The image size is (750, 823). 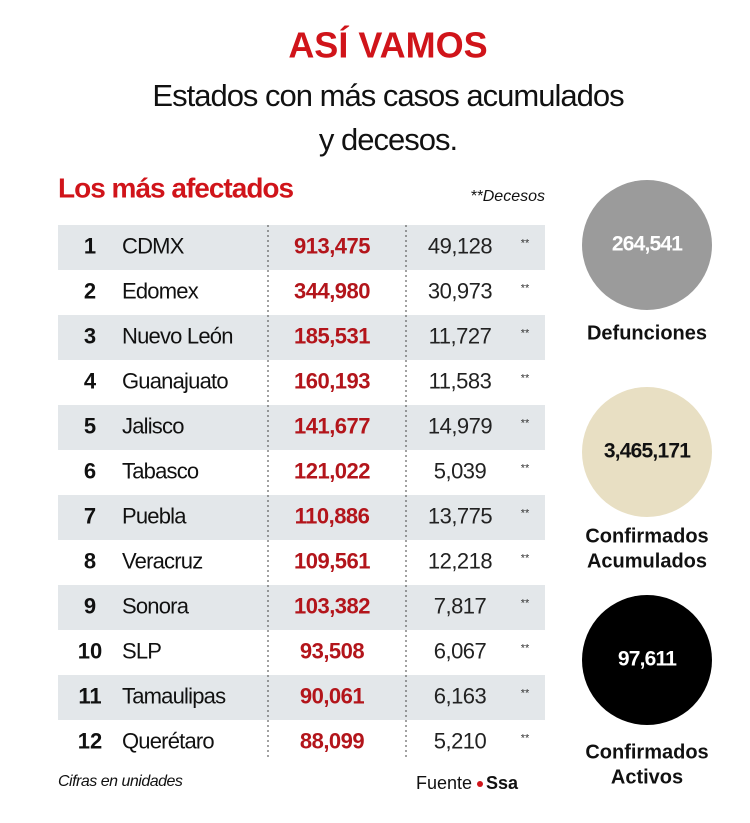 I want to click on summary-value: 3,465,171, so click(x=647, y=451).